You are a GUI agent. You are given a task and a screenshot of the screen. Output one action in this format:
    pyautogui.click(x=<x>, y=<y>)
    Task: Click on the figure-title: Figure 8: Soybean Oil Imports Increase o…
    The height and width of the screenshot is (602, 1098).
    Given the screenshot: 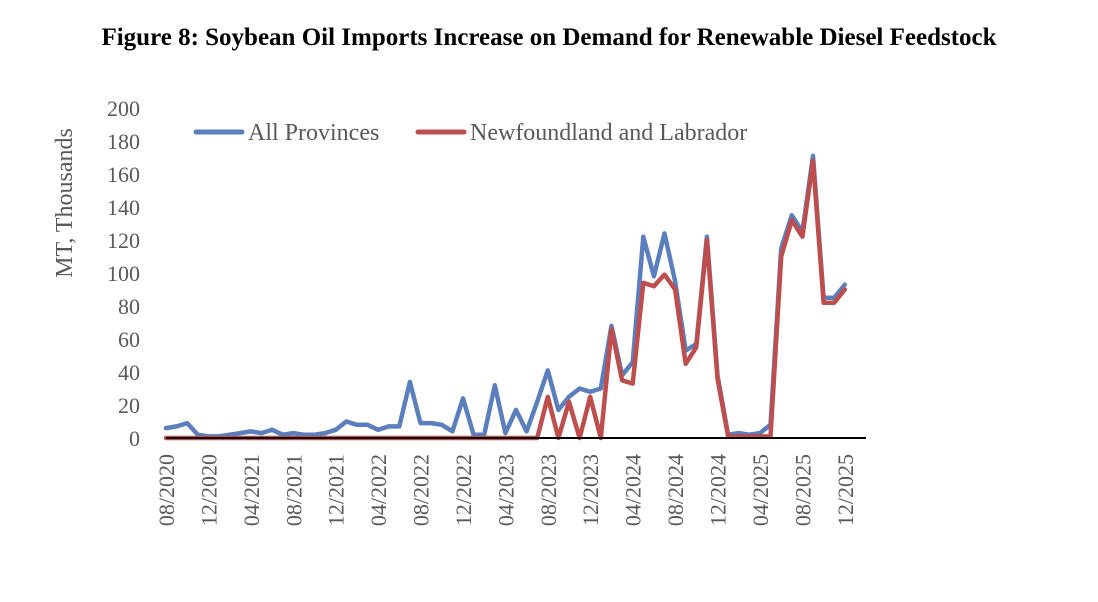 What is the action you would take?
    pyautogui.click(x=549, y=37)
    